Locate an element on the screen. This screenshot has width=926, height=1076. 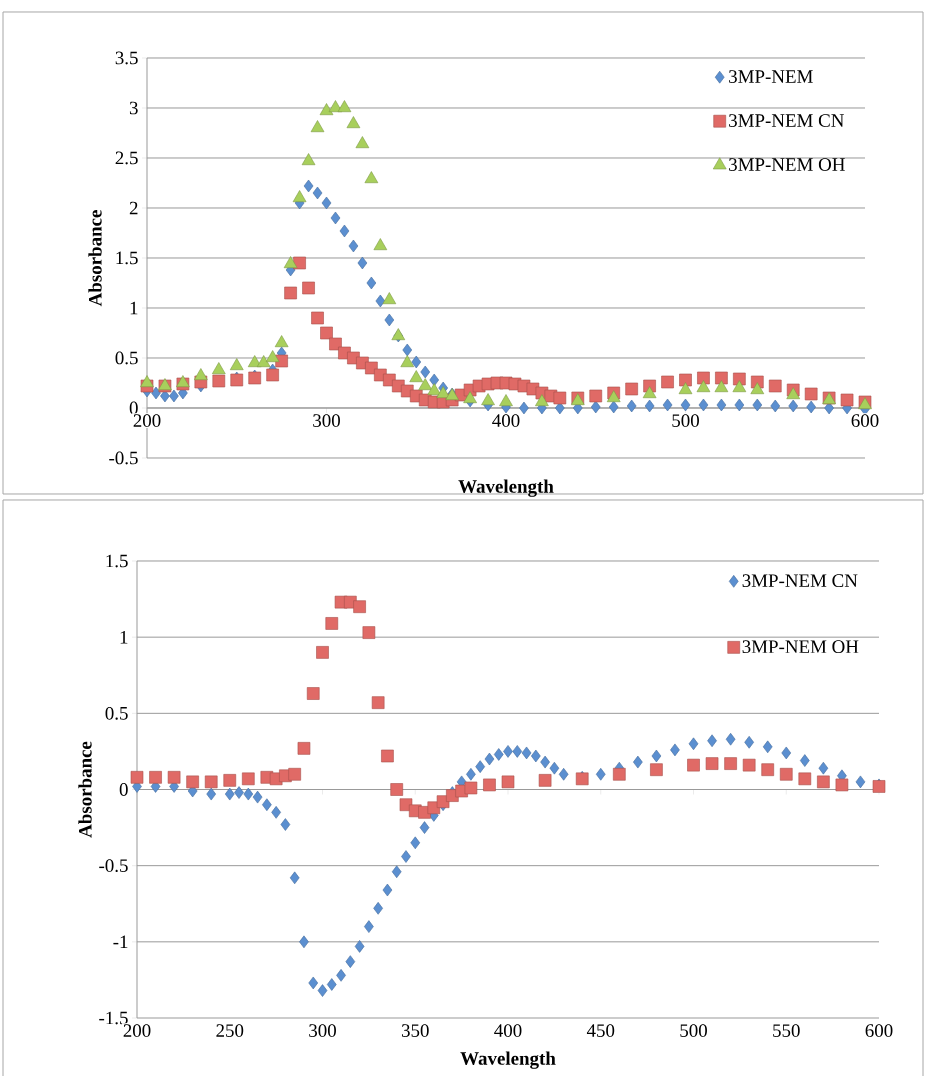
x-tick-label: 350 is located at coordinates (415, 1030).